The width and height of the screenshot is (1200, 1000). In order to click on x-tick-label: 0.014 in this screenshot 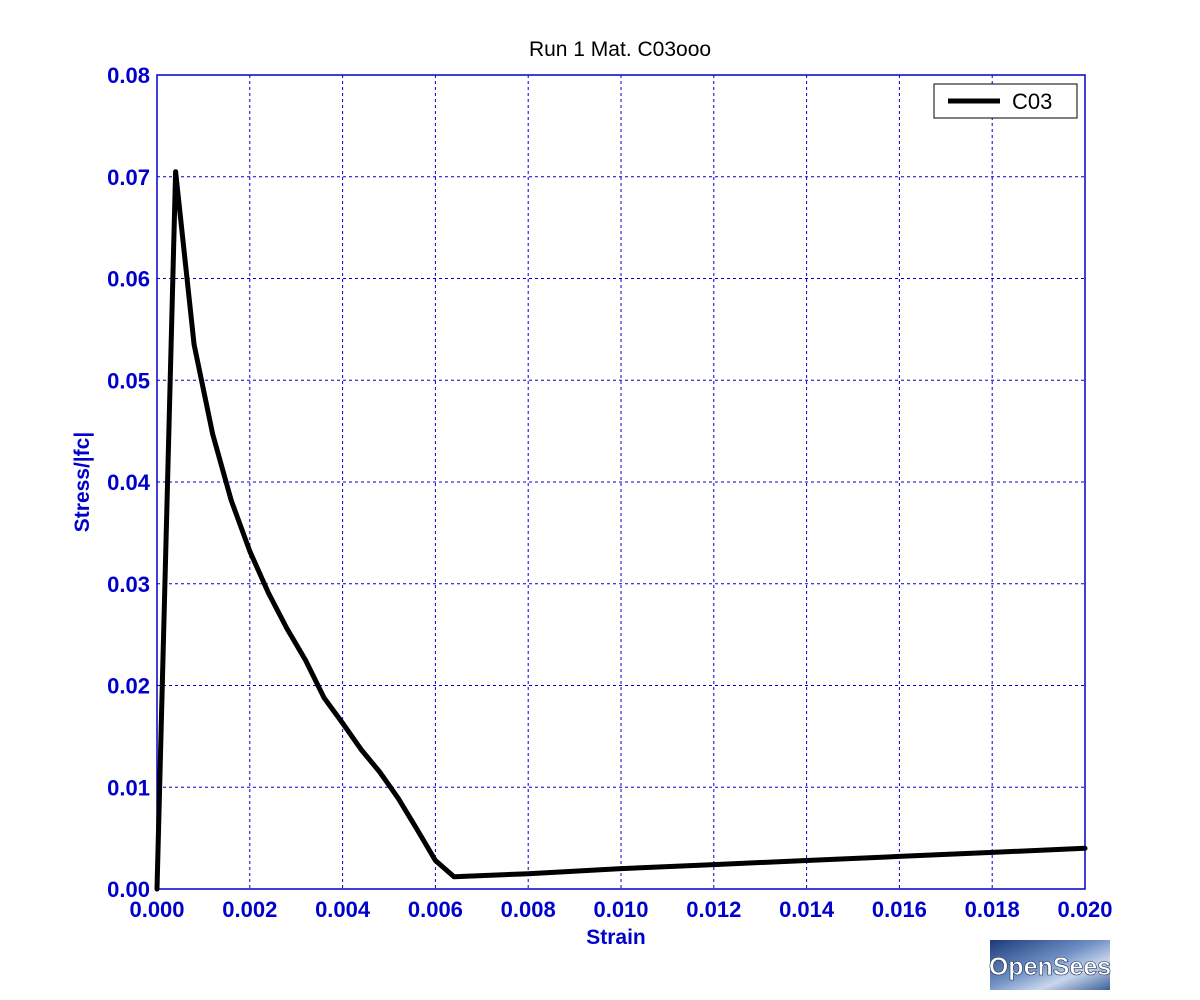, I will do `click(807, 909)`.